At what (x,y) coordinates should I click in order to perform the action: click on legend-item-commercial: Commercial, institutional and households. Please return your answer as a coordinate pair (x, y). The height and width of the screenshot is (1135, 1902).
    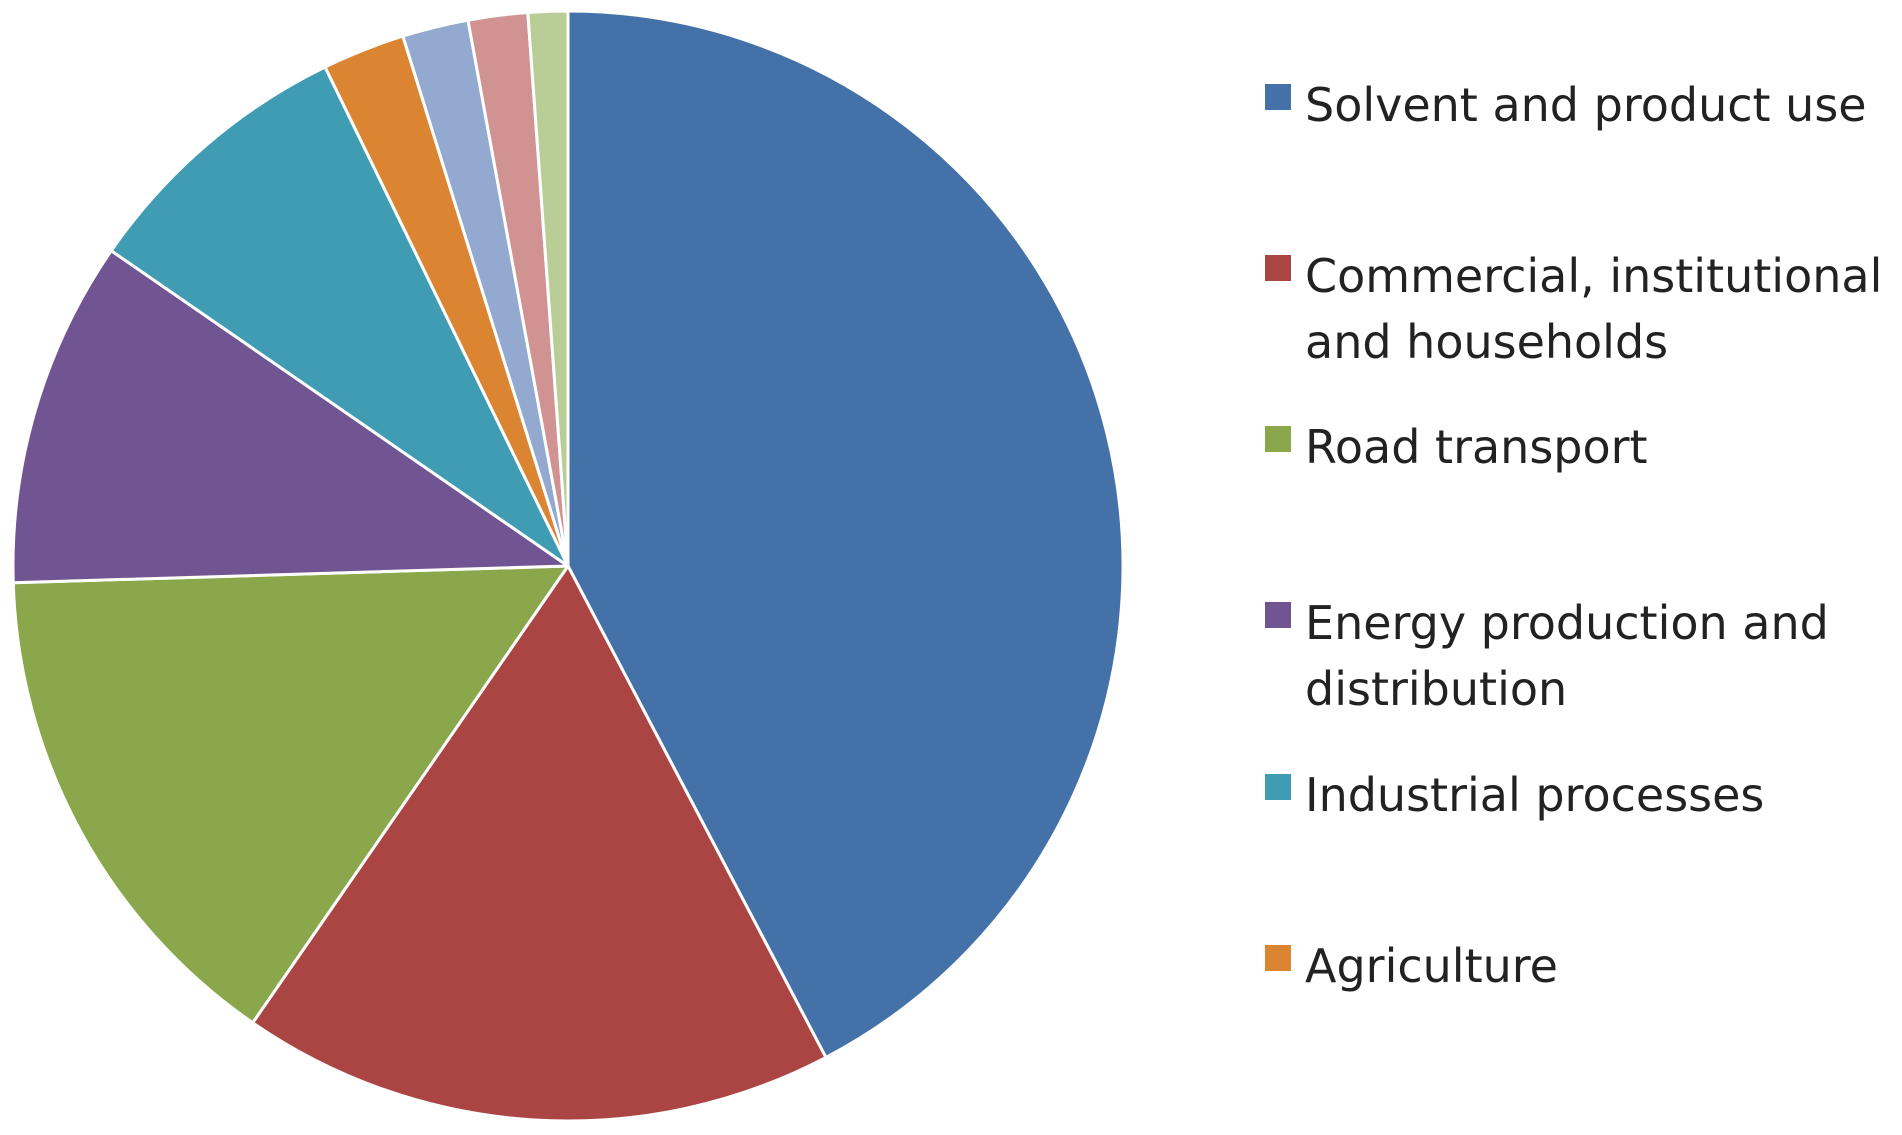
    Looking at the image, I should click on (1583, 309).